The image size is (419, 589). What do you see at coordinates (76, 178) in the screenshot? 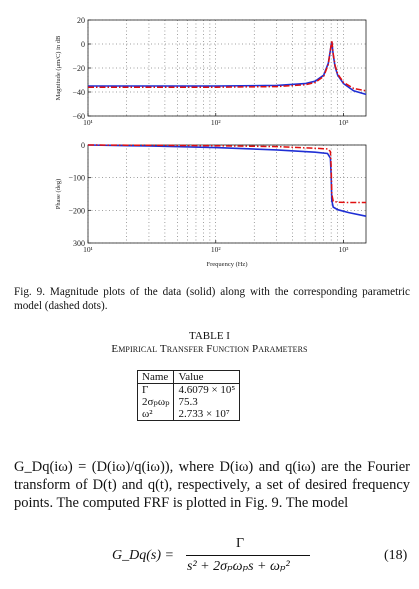
I see `y-tick-label: −100` at bounding box center [76, 178].